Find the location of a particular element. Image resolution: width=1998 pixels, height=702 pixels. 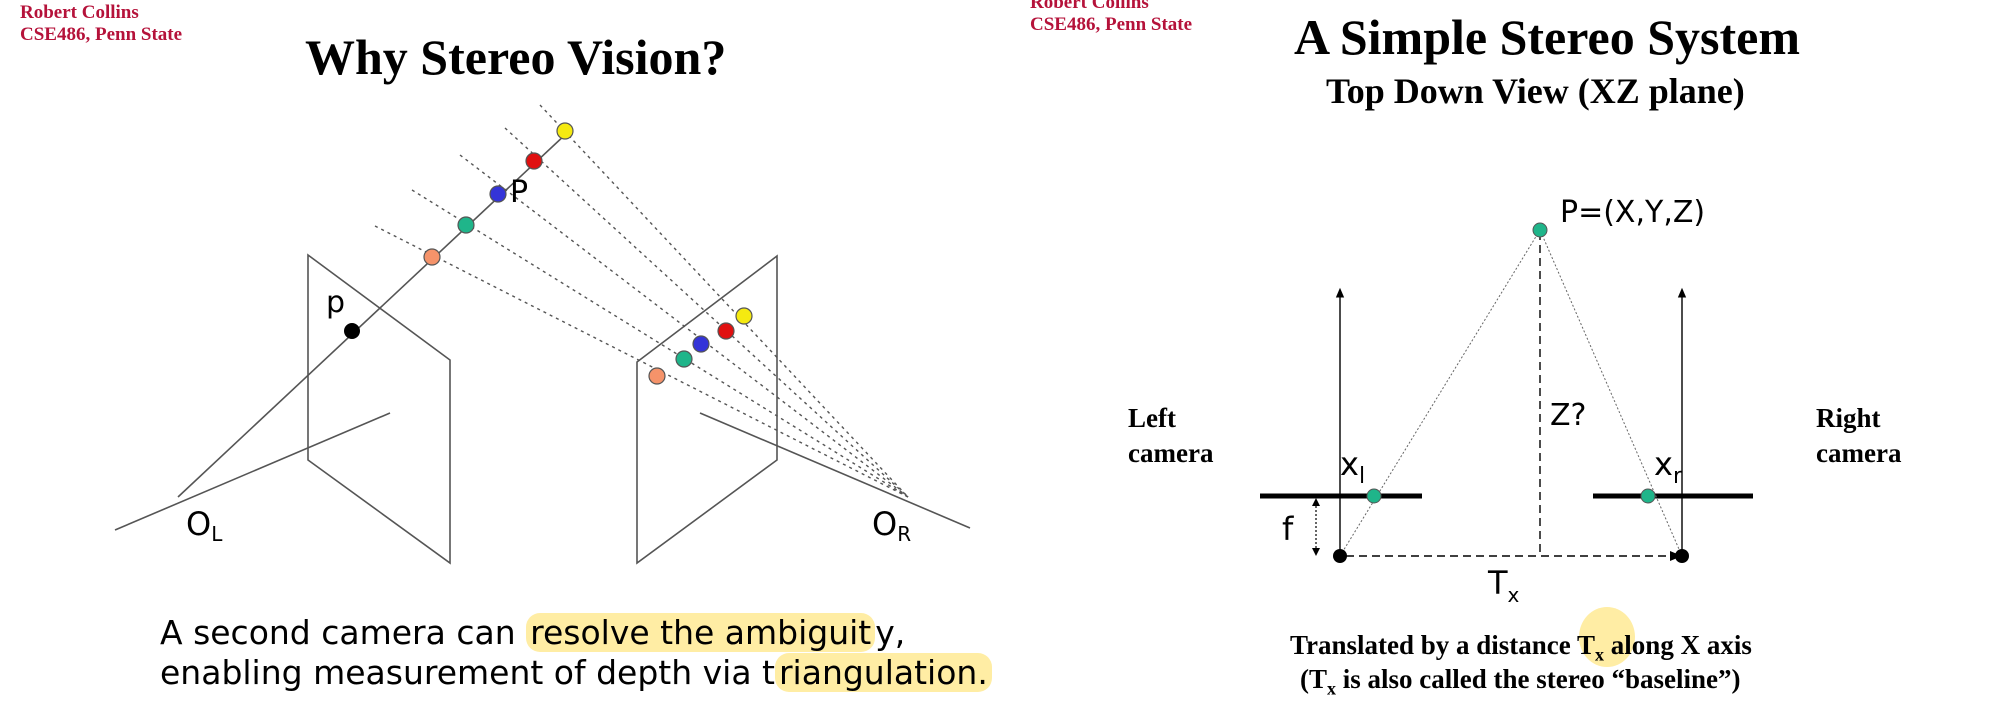

candidate-point-blue is located at coordinates (498, 194).